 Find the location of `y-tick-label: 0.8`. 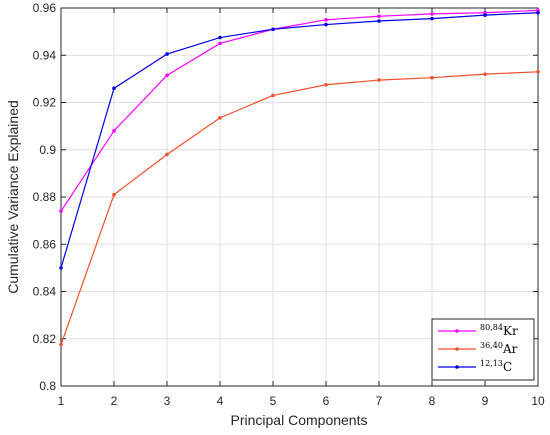

y-tick-label: 0.8 is located at coordinates (47, 386).